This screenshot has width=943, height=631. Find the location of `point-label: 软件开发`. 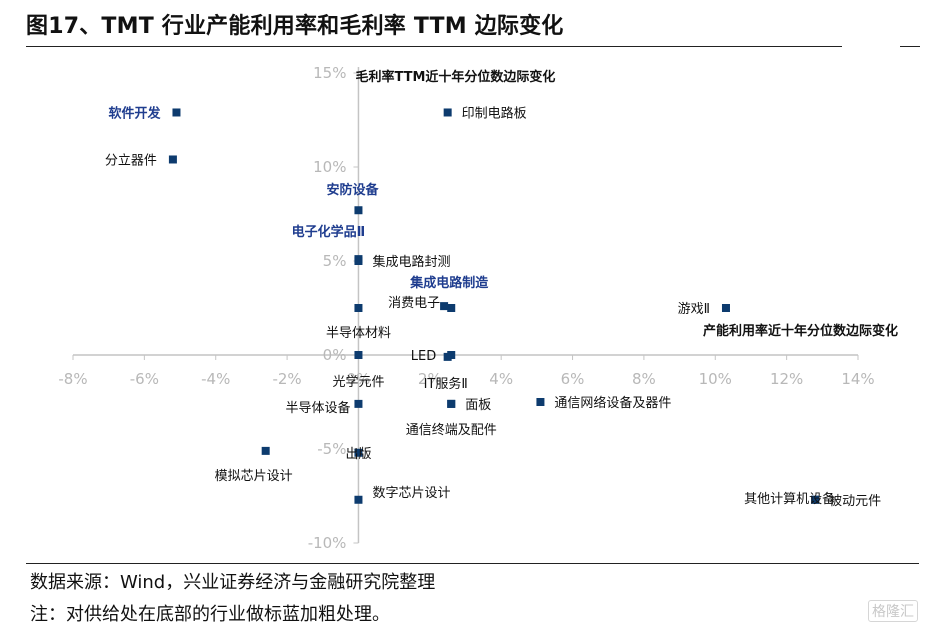

point-label: 软件开发 is located at coordinates (134, 113).